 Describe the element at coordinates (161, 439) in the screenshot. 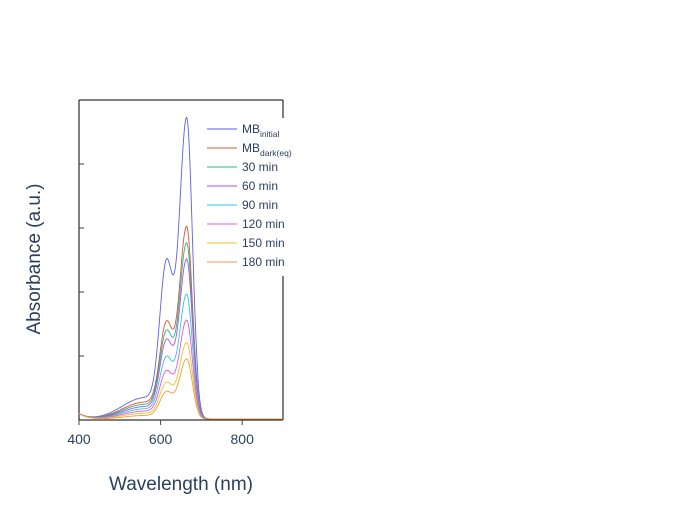

I see `x-tick-label: 600` at that location.